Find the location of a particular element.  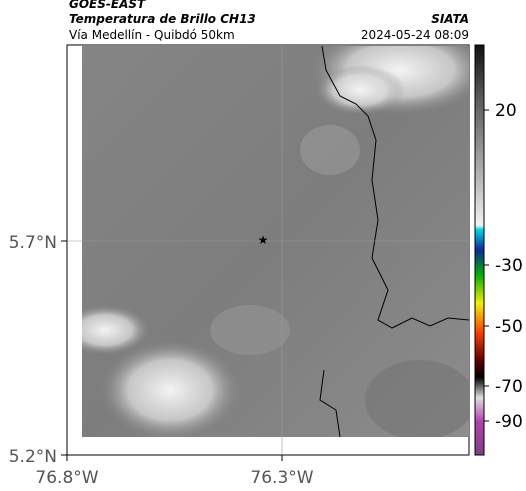

lat-label: 5.2°N is located at coordinates (33, 457).